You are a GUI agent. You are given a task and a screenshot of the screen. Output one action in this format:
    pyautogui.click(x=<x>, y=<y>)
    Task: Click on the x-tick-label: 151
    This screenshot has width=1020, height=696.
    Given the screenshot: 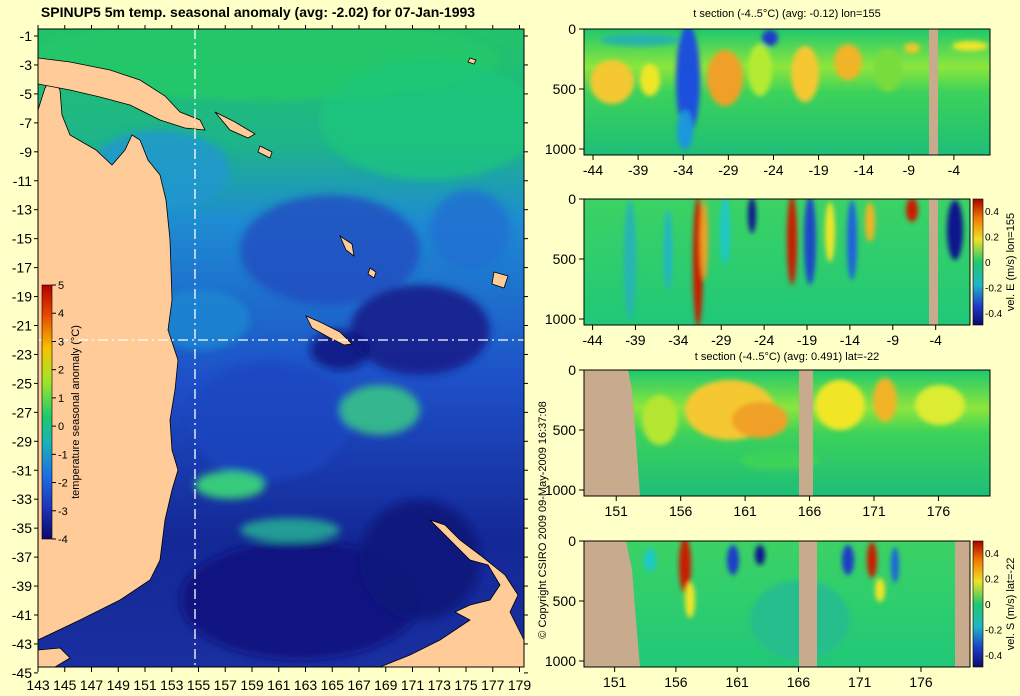 What is the action you would take?
    pyautogui.click(x=617, y=511)
    